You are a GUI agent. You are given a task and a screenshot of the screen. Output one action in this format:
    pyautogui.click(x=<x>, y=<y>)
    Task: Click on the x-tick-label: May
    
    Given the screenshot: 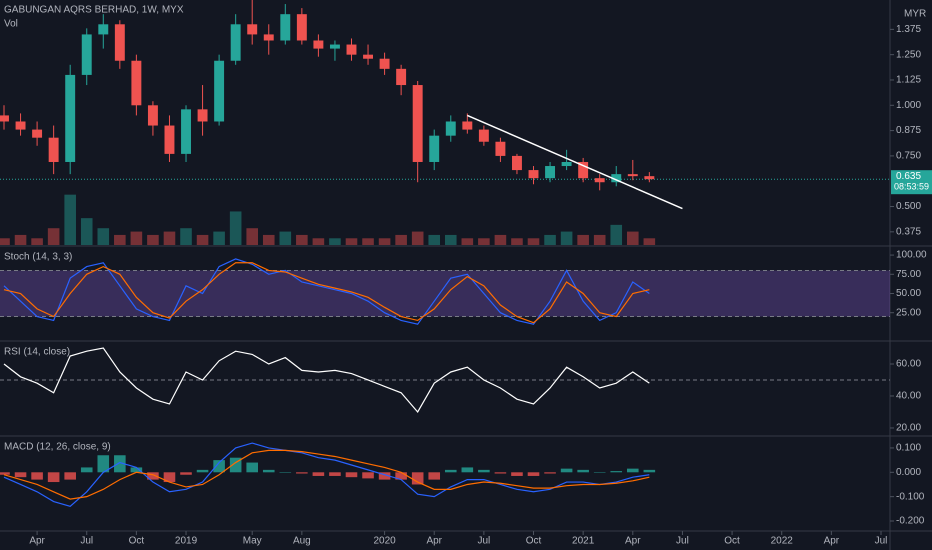 What is the action you would take?
    pyautogui.click(x=252, y=541)
    